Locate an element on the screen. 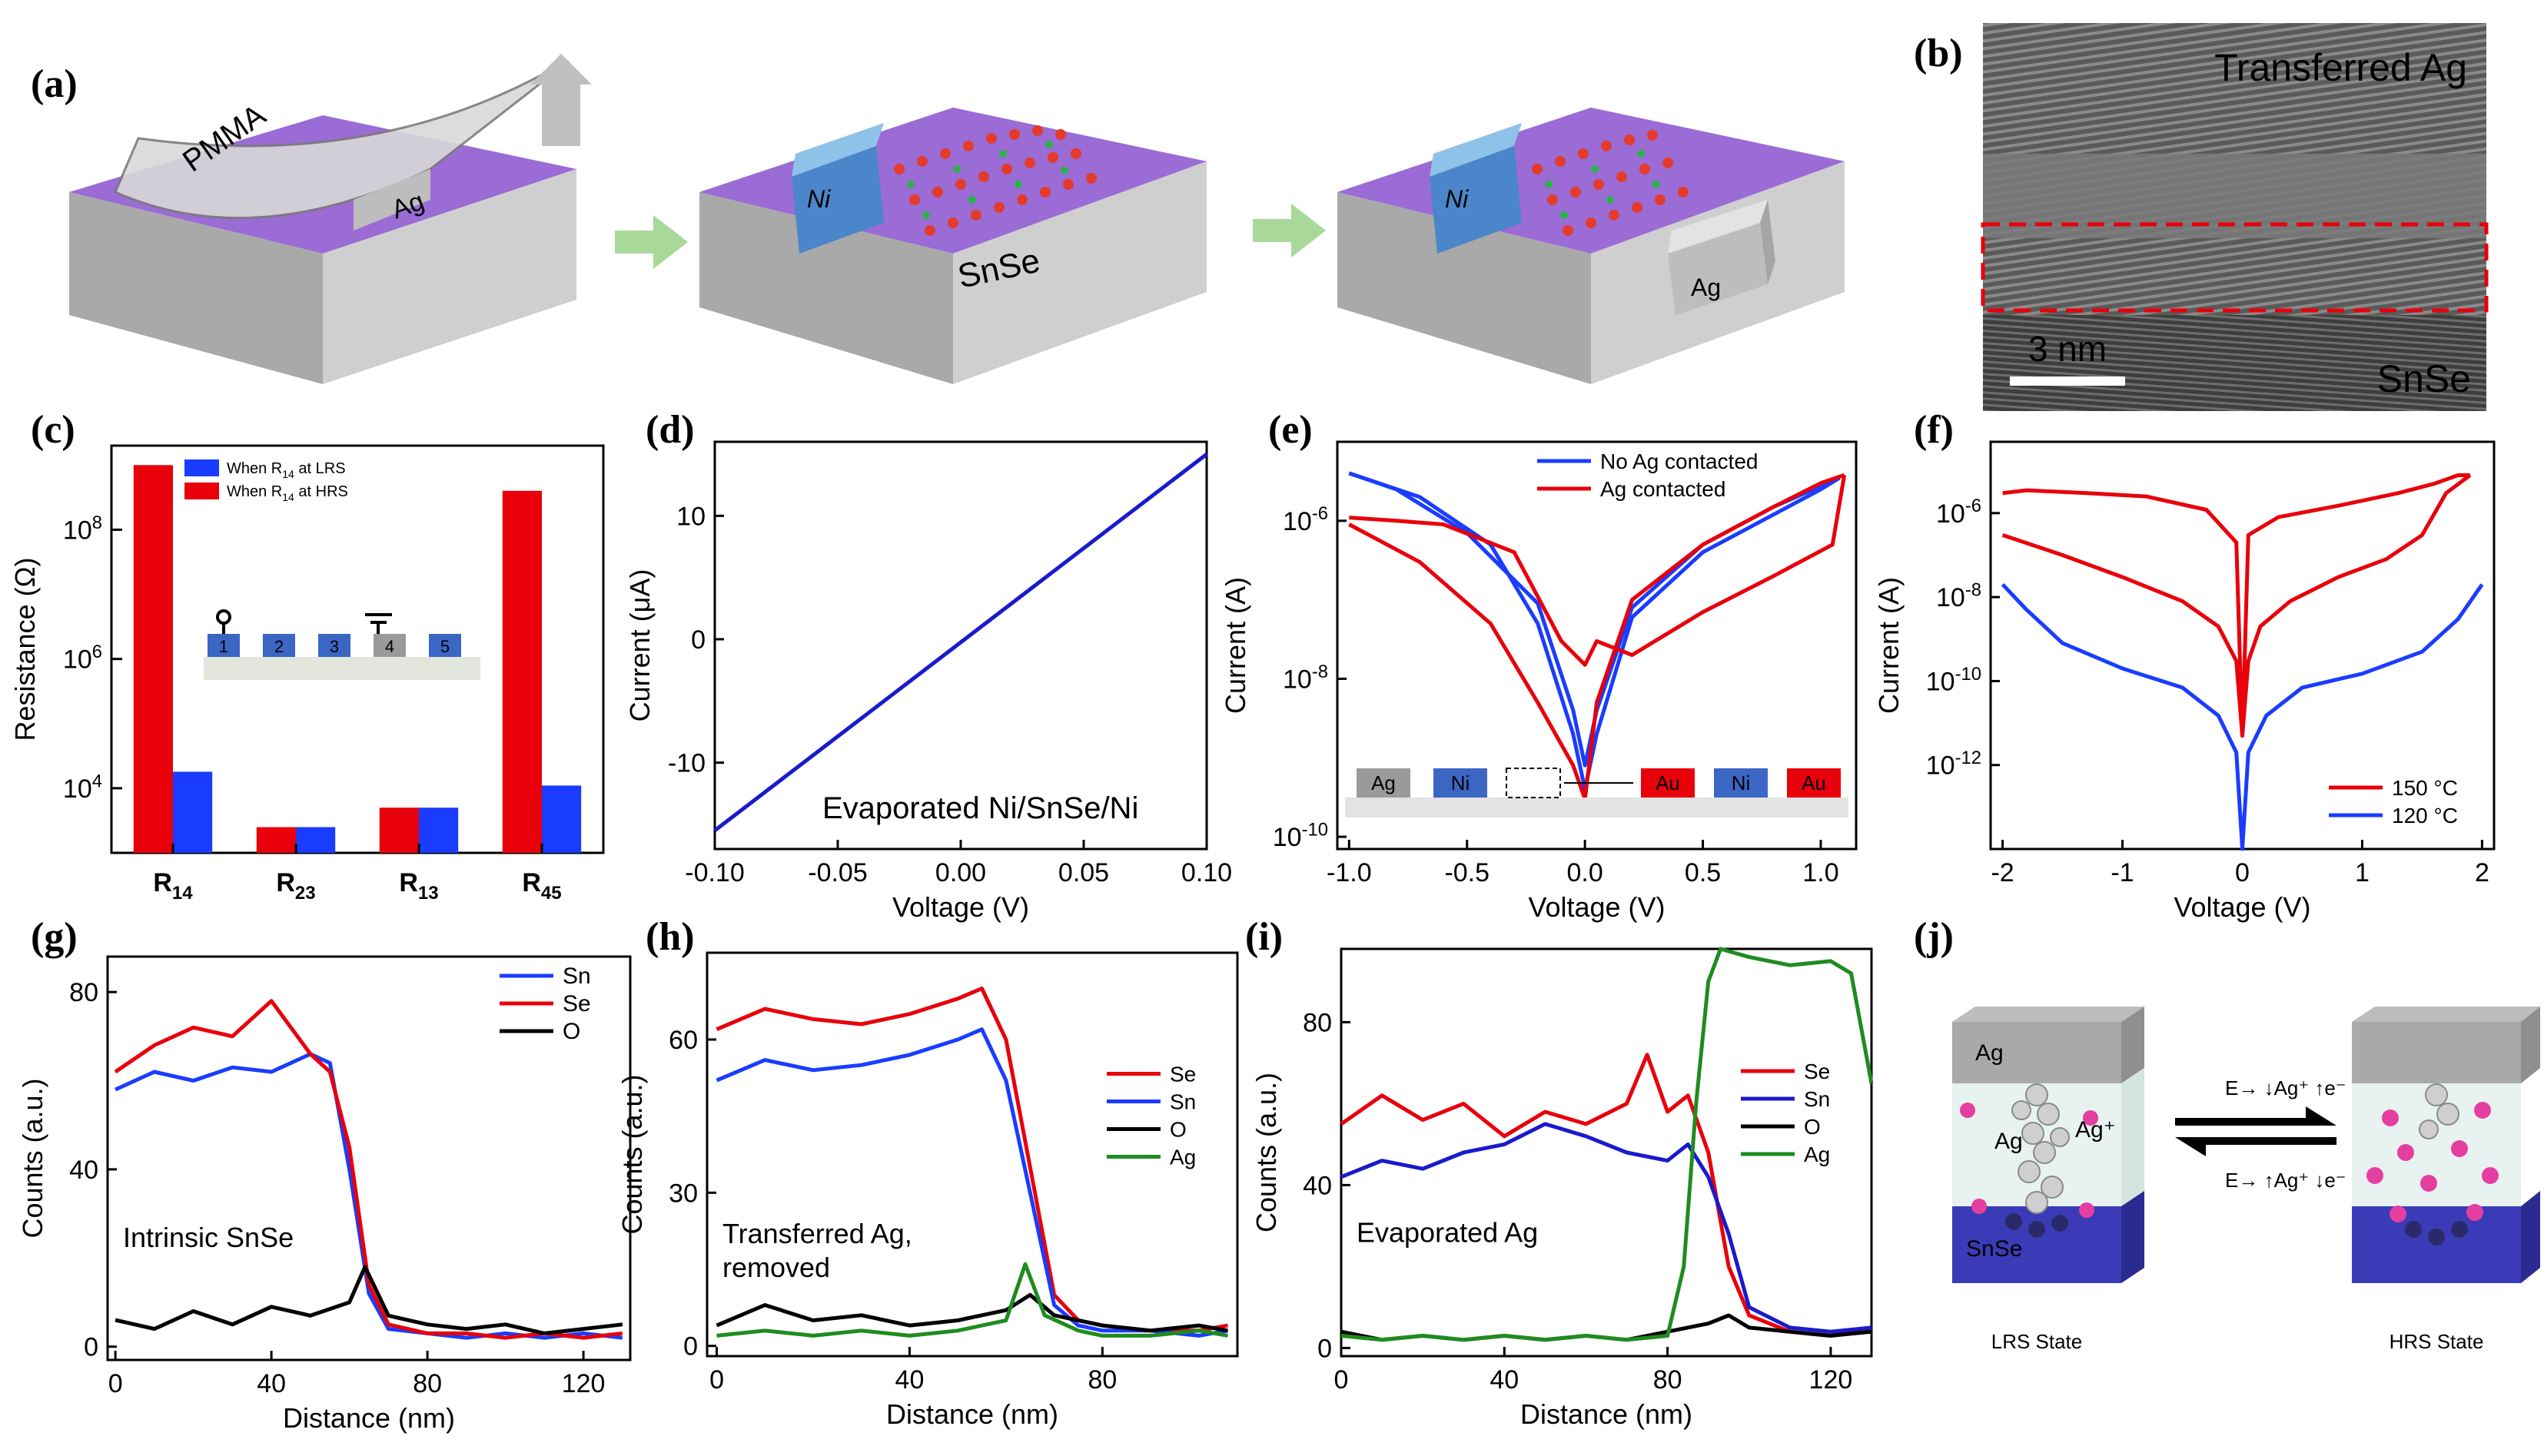  panel-label-c: (c) is located at coordinates (53, 430).